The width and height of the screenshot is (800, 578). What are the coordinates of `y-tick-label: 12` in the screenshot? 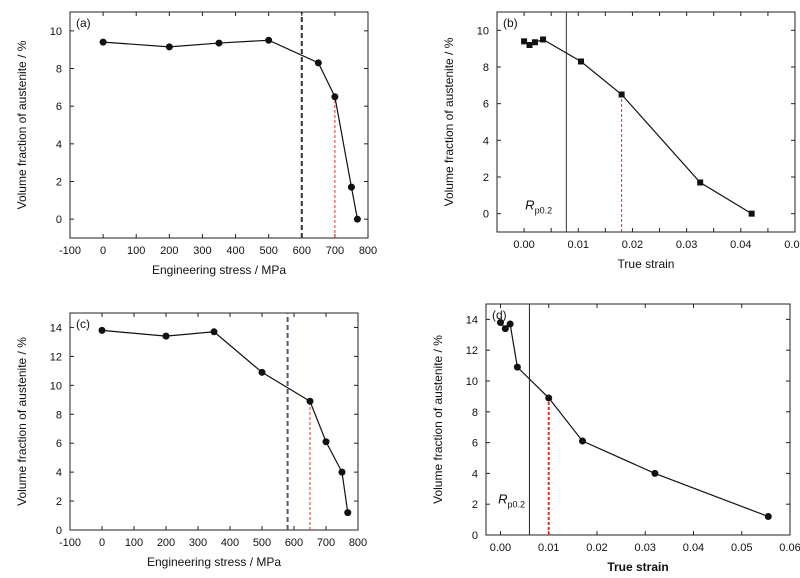 It's located at (472, 351).